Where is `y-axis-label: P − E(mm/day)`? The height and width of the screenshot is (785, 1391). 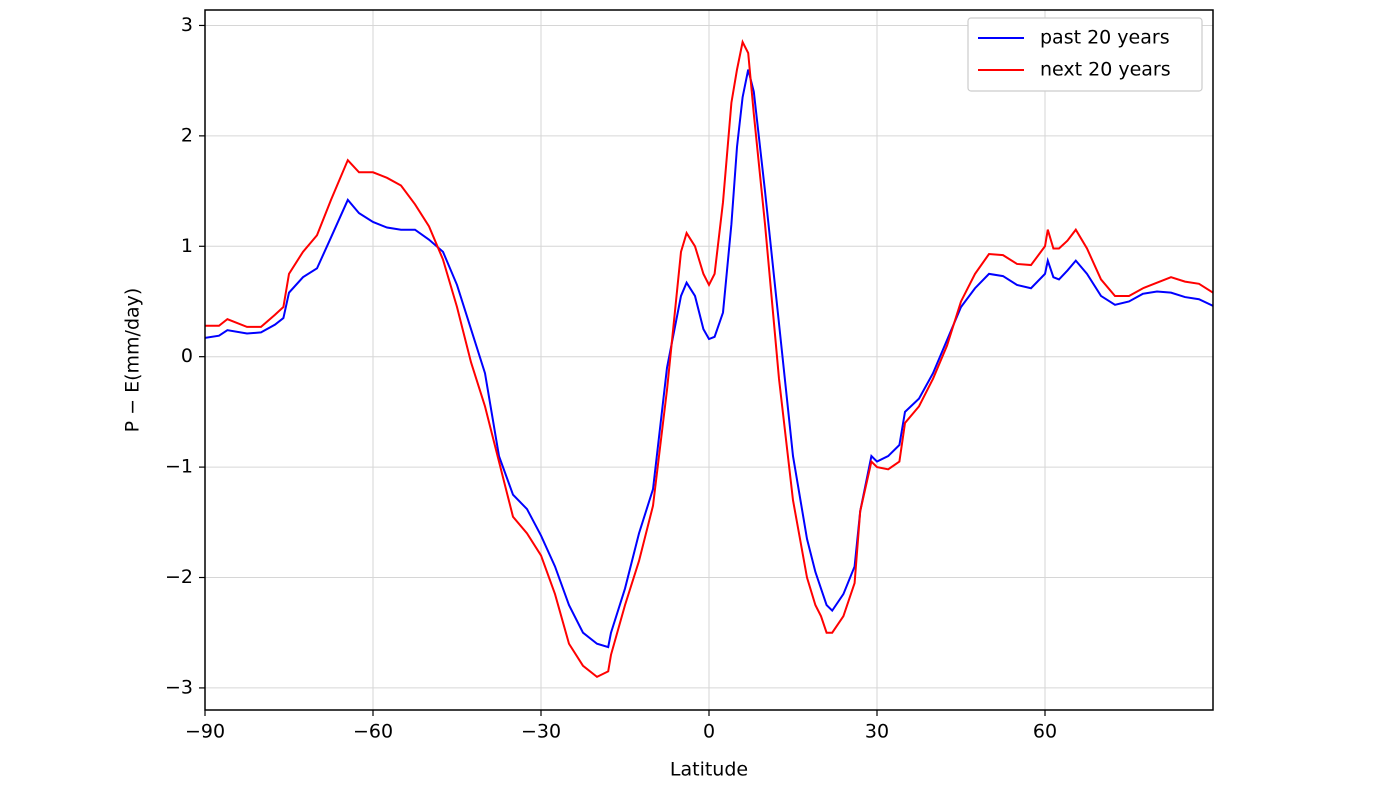 y-axis-label: P − E(mm/day) is located at coordinates (133, 360).